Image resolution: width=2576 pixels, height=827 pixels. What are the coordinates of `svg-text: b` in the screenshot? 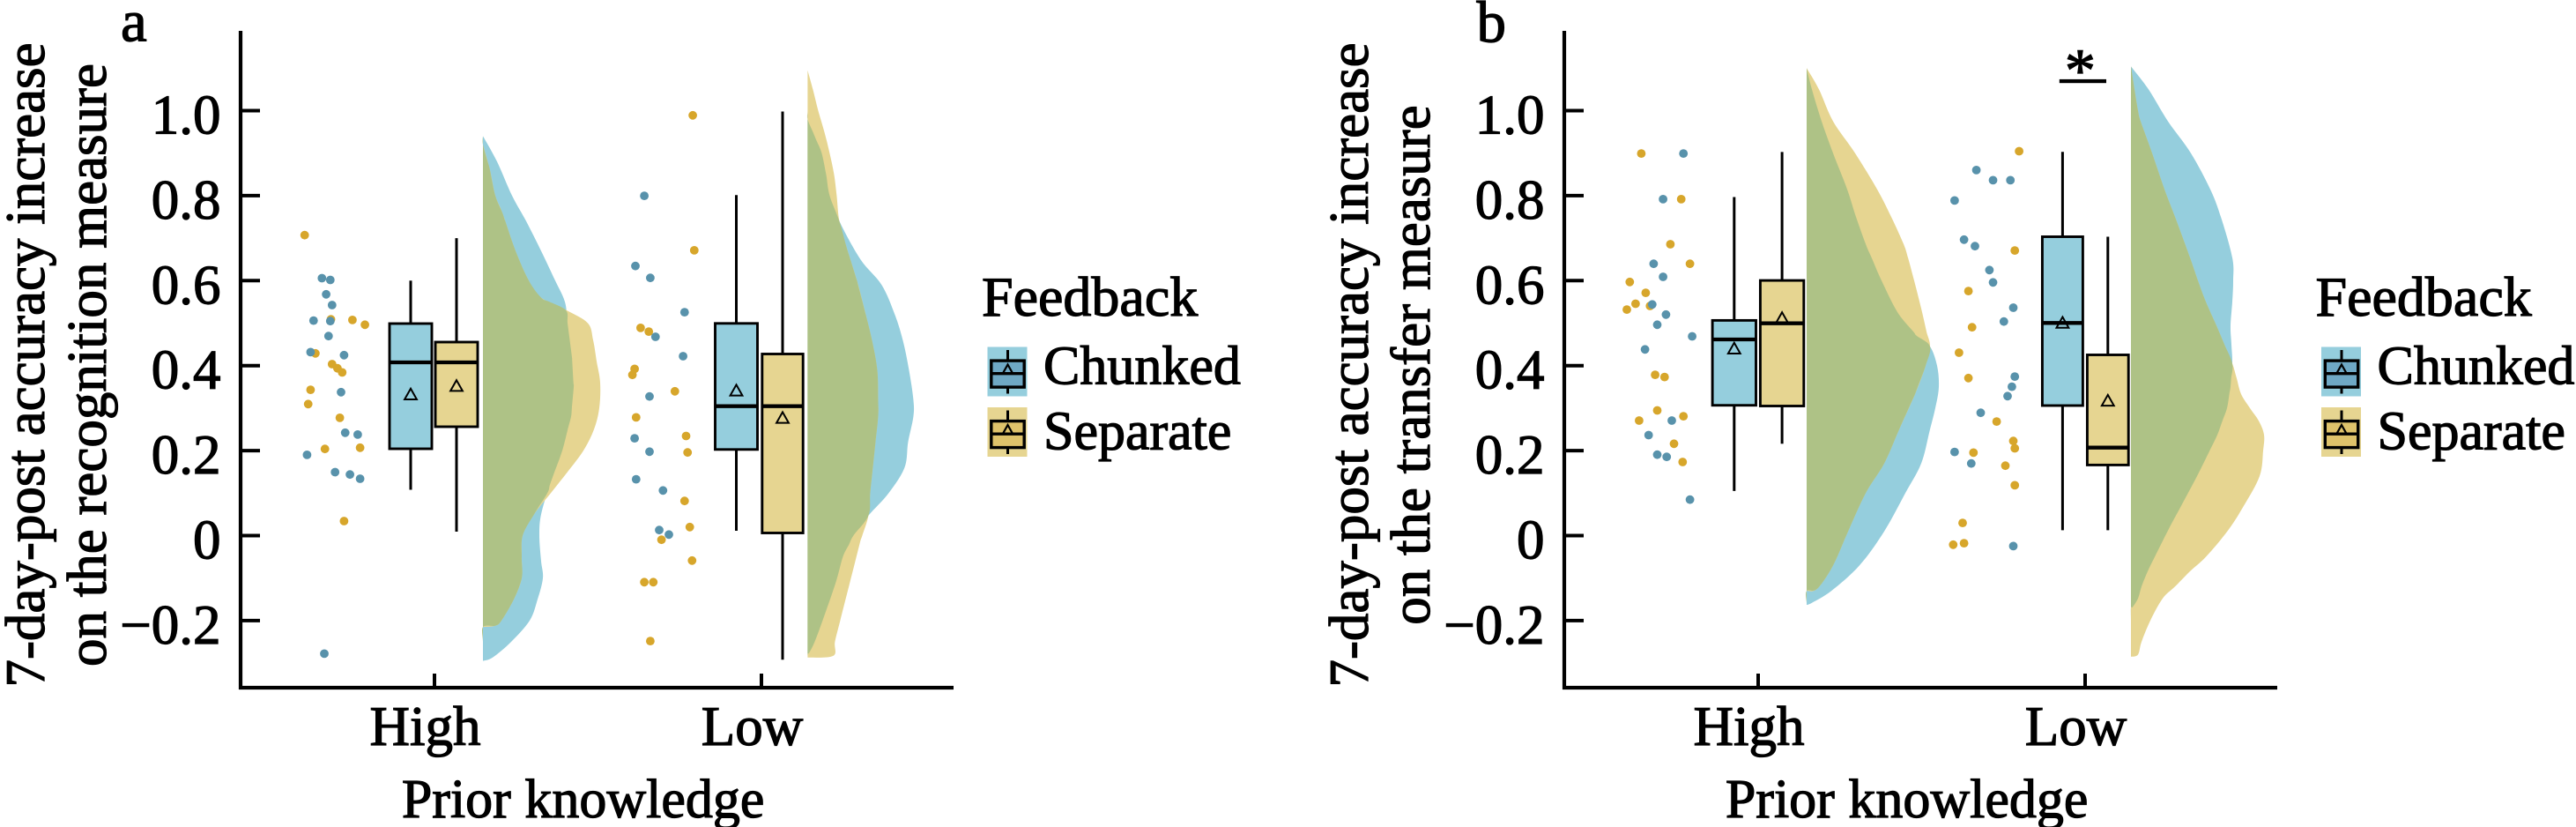 It's located at (1492, 28).